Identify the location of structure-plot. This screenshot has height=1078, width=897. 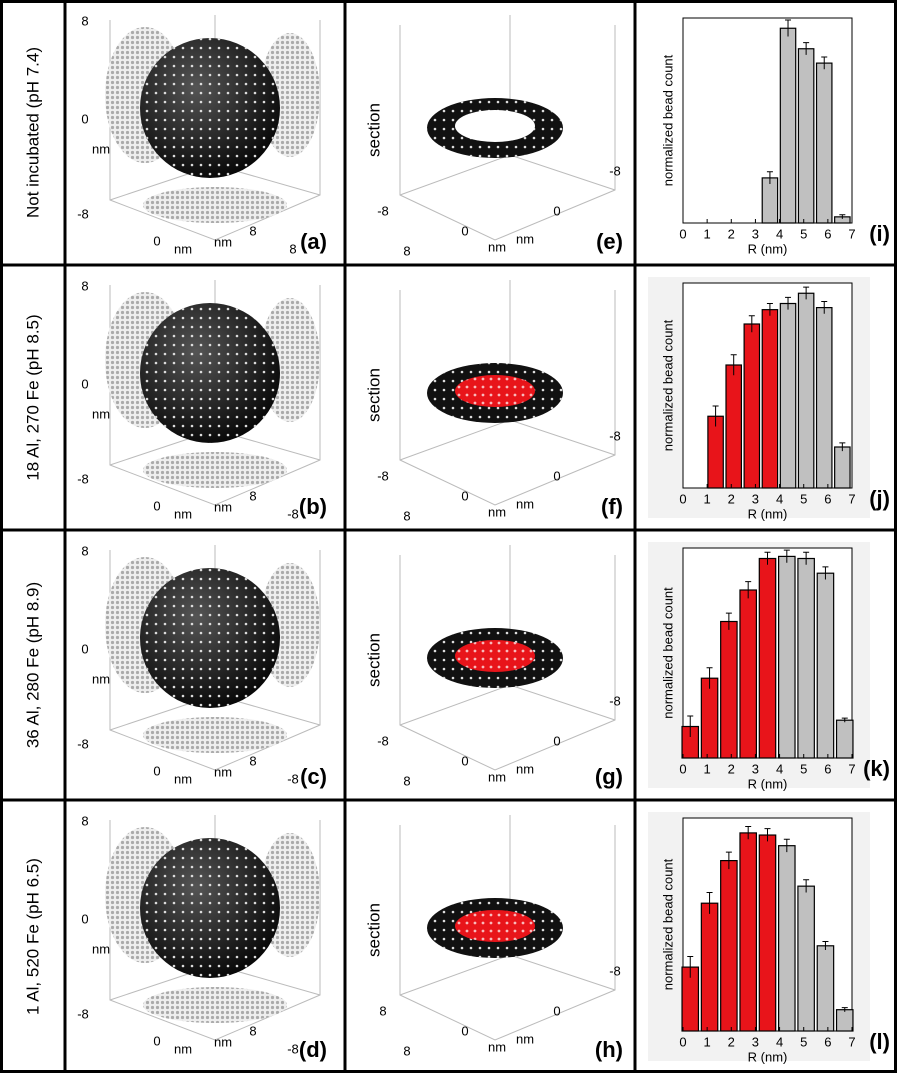
(213, 928).